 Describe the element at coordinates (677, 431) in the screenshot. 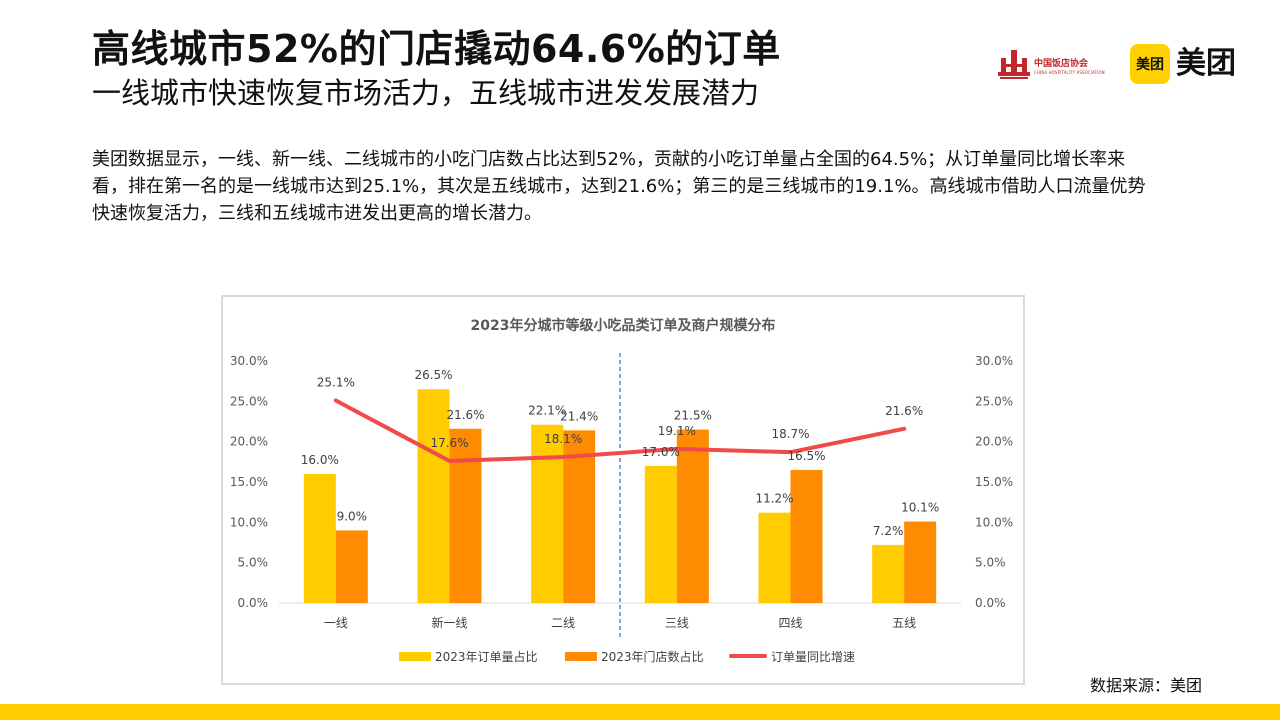

I see `data-label-growth: 19.1%` at that location.